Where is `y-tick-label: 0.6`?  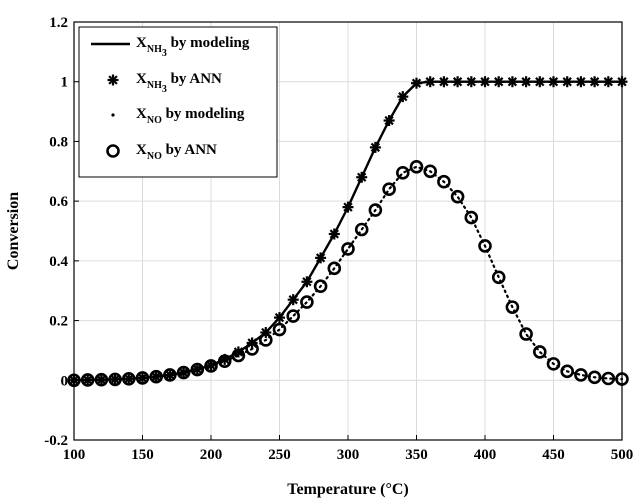 y-tick-label: 0.6 is located at coordinates (58, 202).